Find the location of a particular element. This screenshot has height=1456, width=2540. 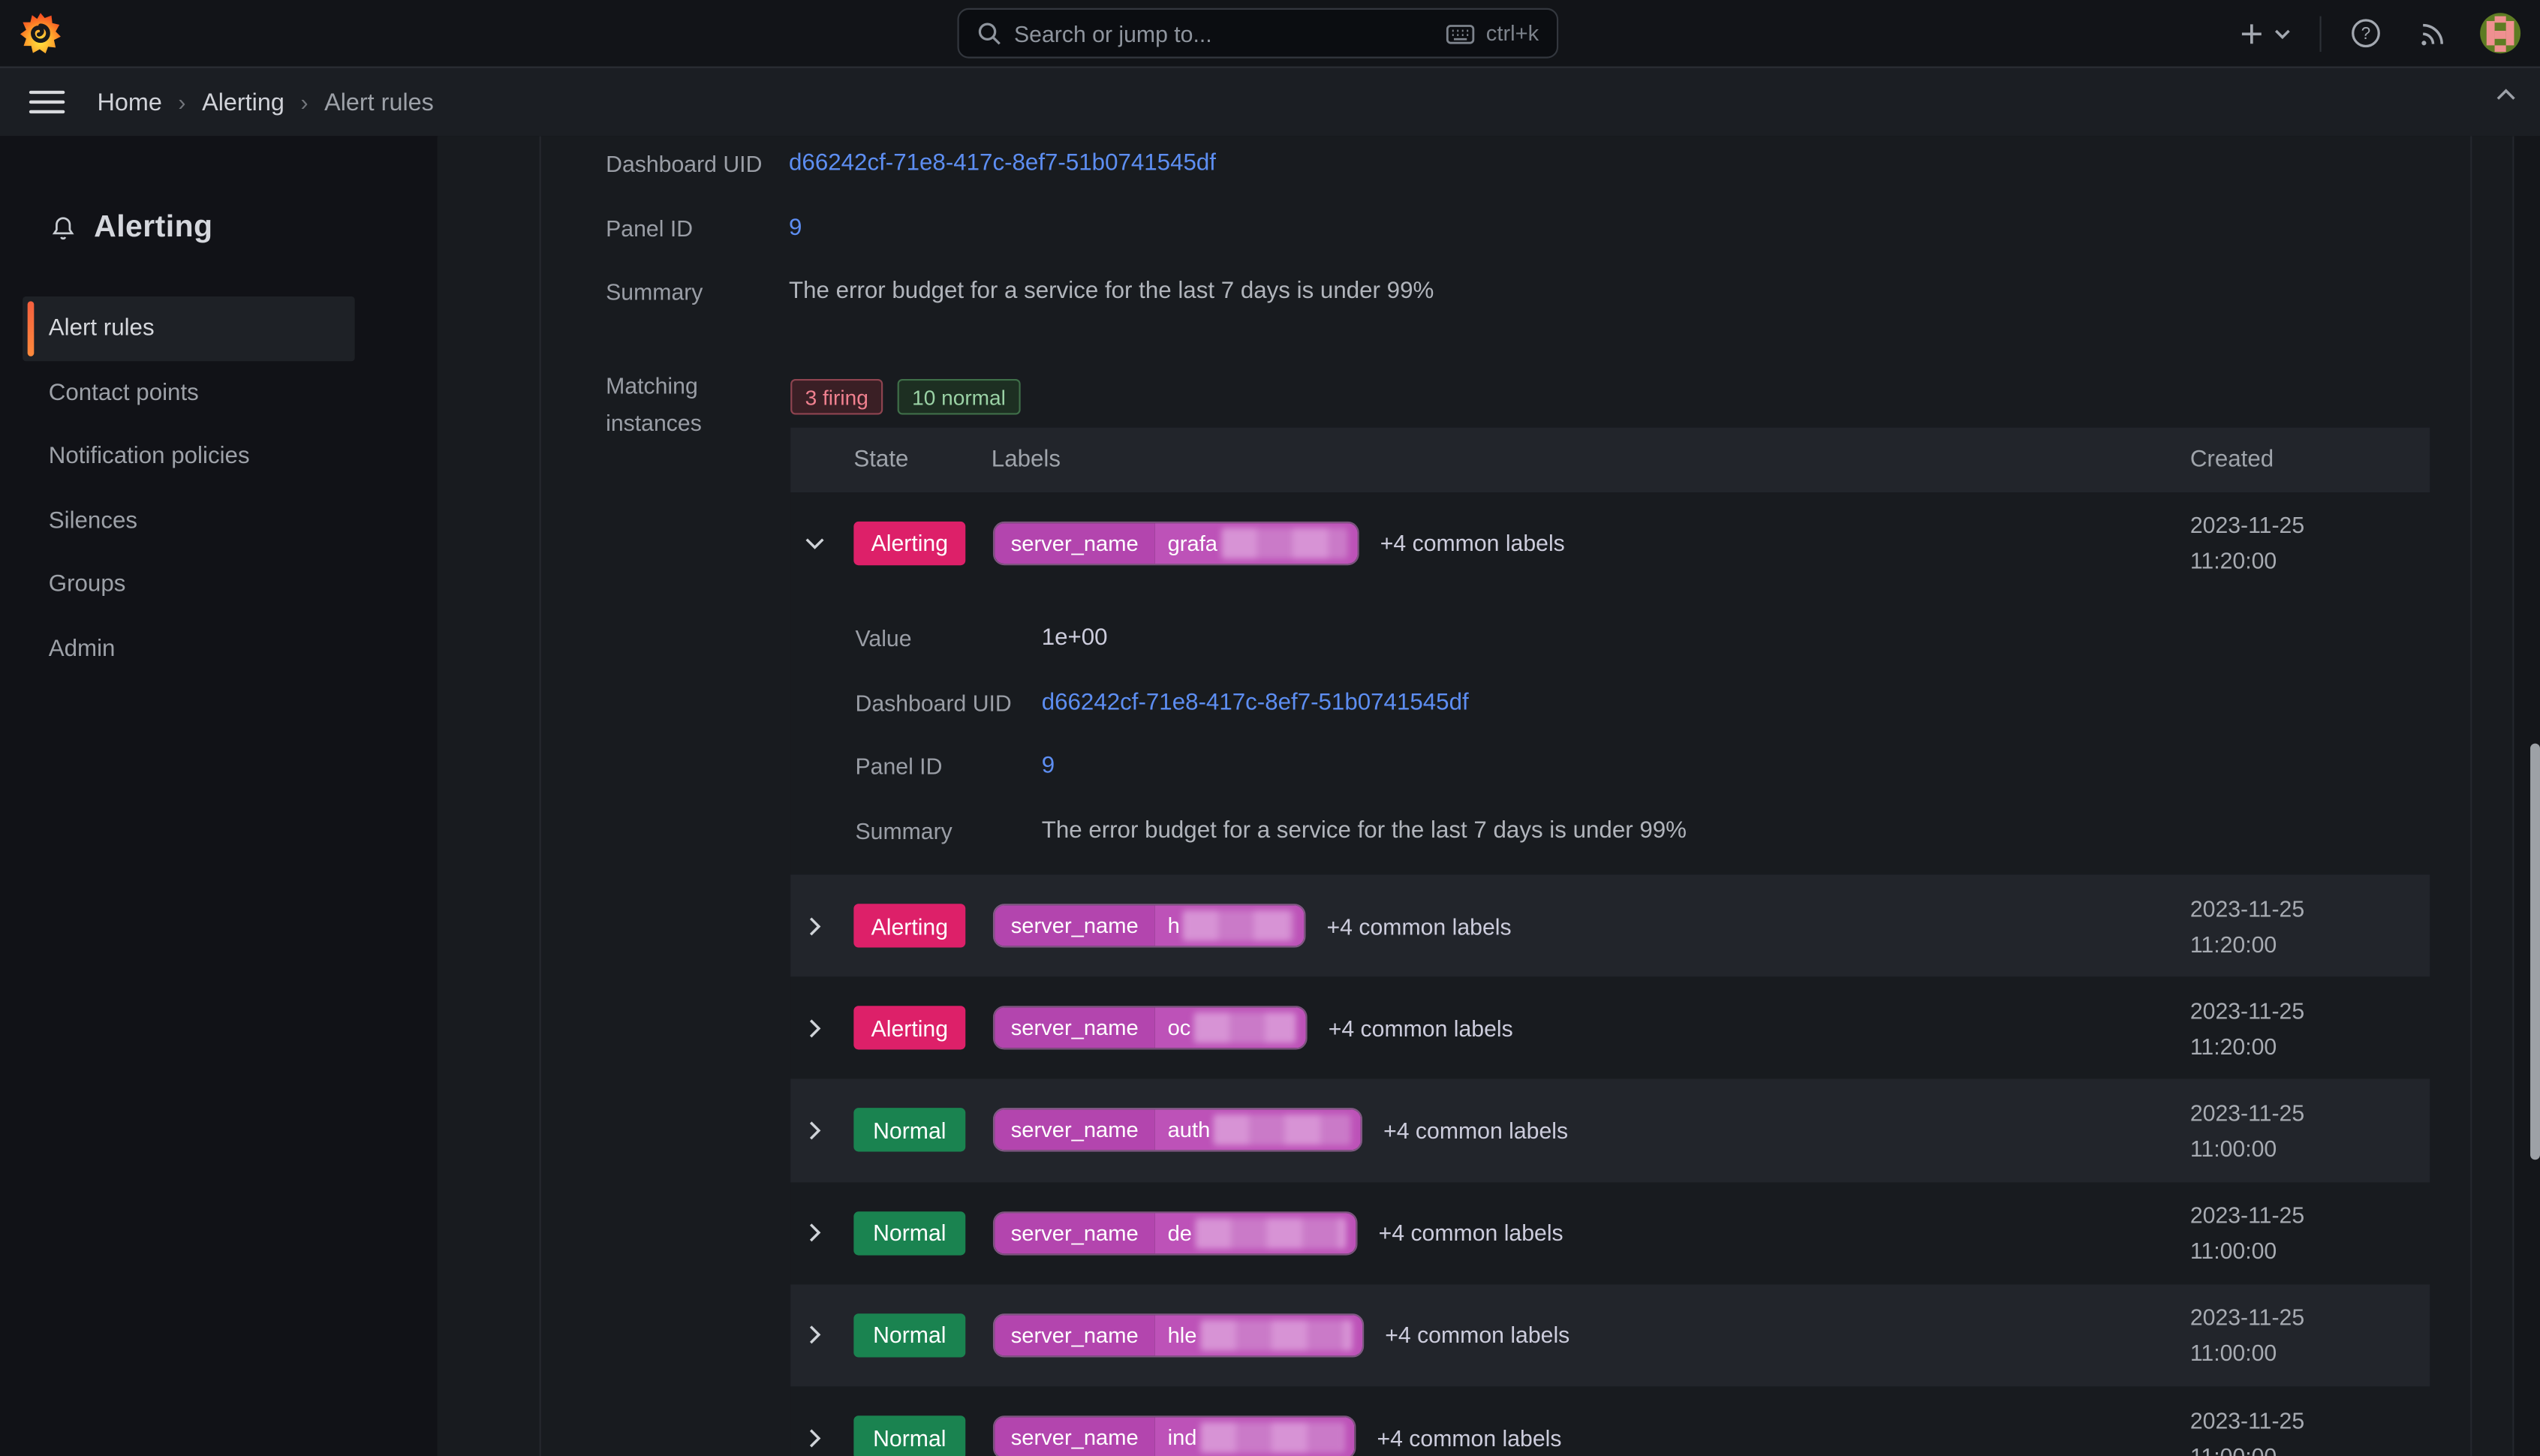

breadcrumb-home: Home is located at coordinates (129, 102).